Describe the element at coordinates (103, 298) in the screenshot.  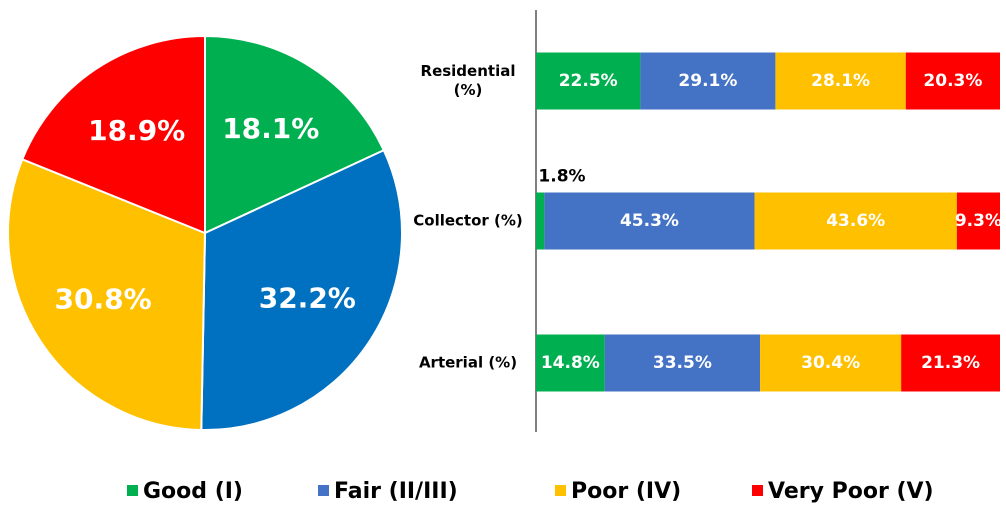
I see `slice-label: 30.8%` at that location.